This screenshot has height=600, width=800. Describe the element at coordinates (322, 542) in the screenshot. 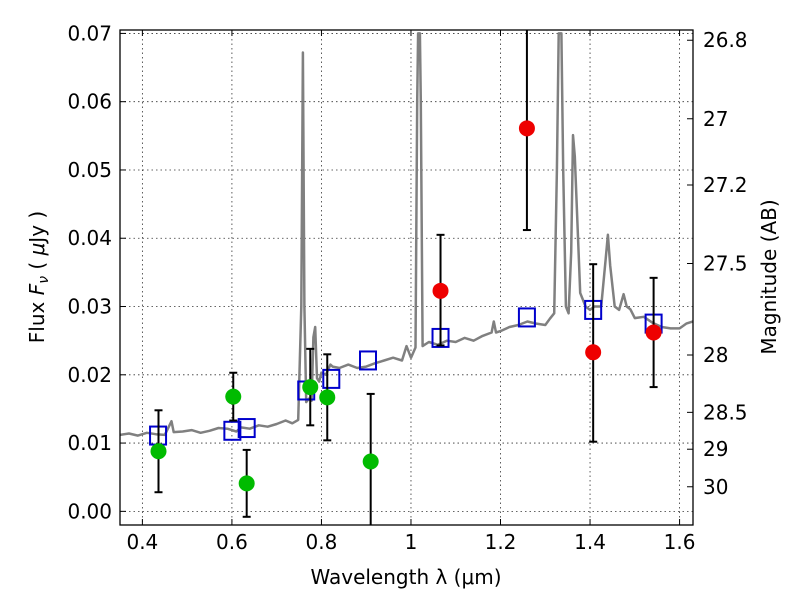

I see `x-tick-label: 0.8` at that location.